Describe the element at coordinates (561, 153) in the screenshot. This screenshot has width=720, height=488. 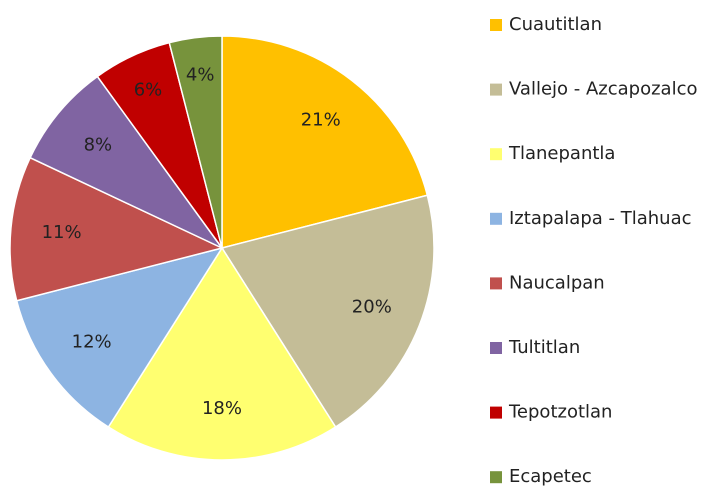
I see `legend-label: Tlanepantla` at that location.